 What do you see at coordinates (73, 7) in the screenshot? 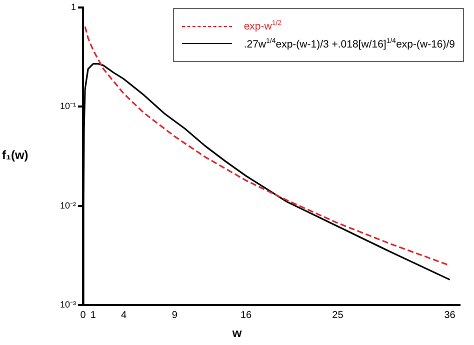
I see `y-tick-label: 1` at bounding box center [73, 7].